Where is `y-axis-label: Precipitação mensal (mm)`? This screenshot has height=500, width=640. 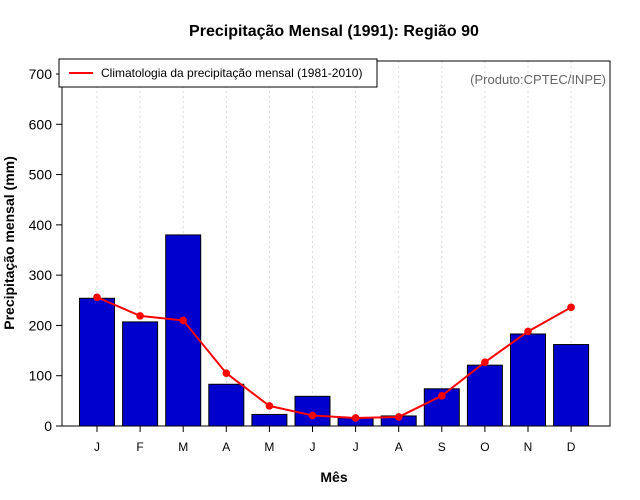
y-axis-label: Precipitação mensal (mm) is located at coordinates (9, 243).